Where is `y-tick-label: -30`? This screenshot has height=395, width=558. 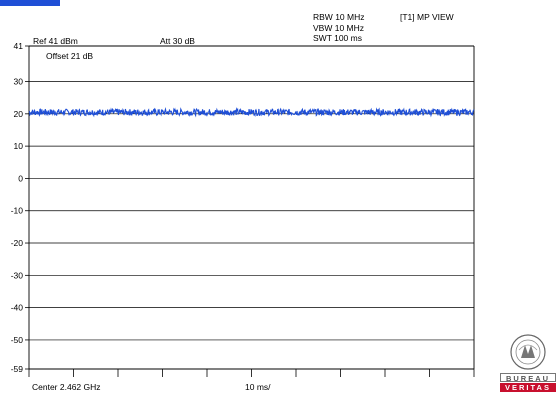
y-tick-label: -30 is located at coordinates (17, 275).